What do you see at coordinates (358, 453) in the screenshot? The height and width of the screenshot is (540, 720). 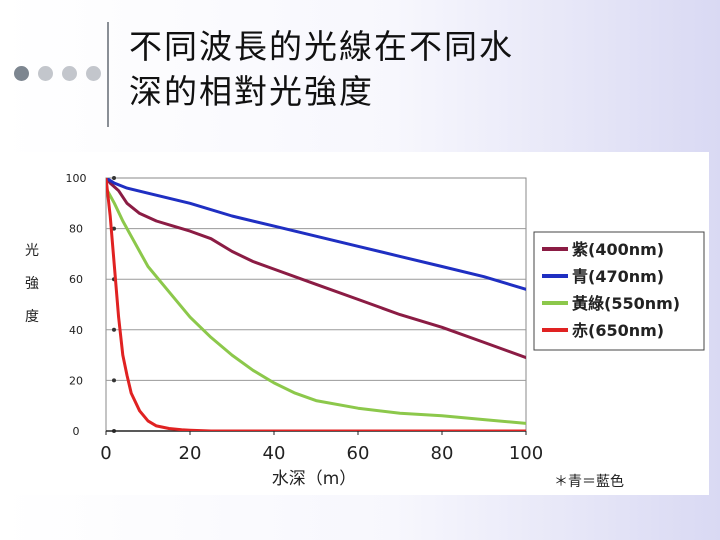 I see `x-tick-label: 60` at bounding box center [358, 453].